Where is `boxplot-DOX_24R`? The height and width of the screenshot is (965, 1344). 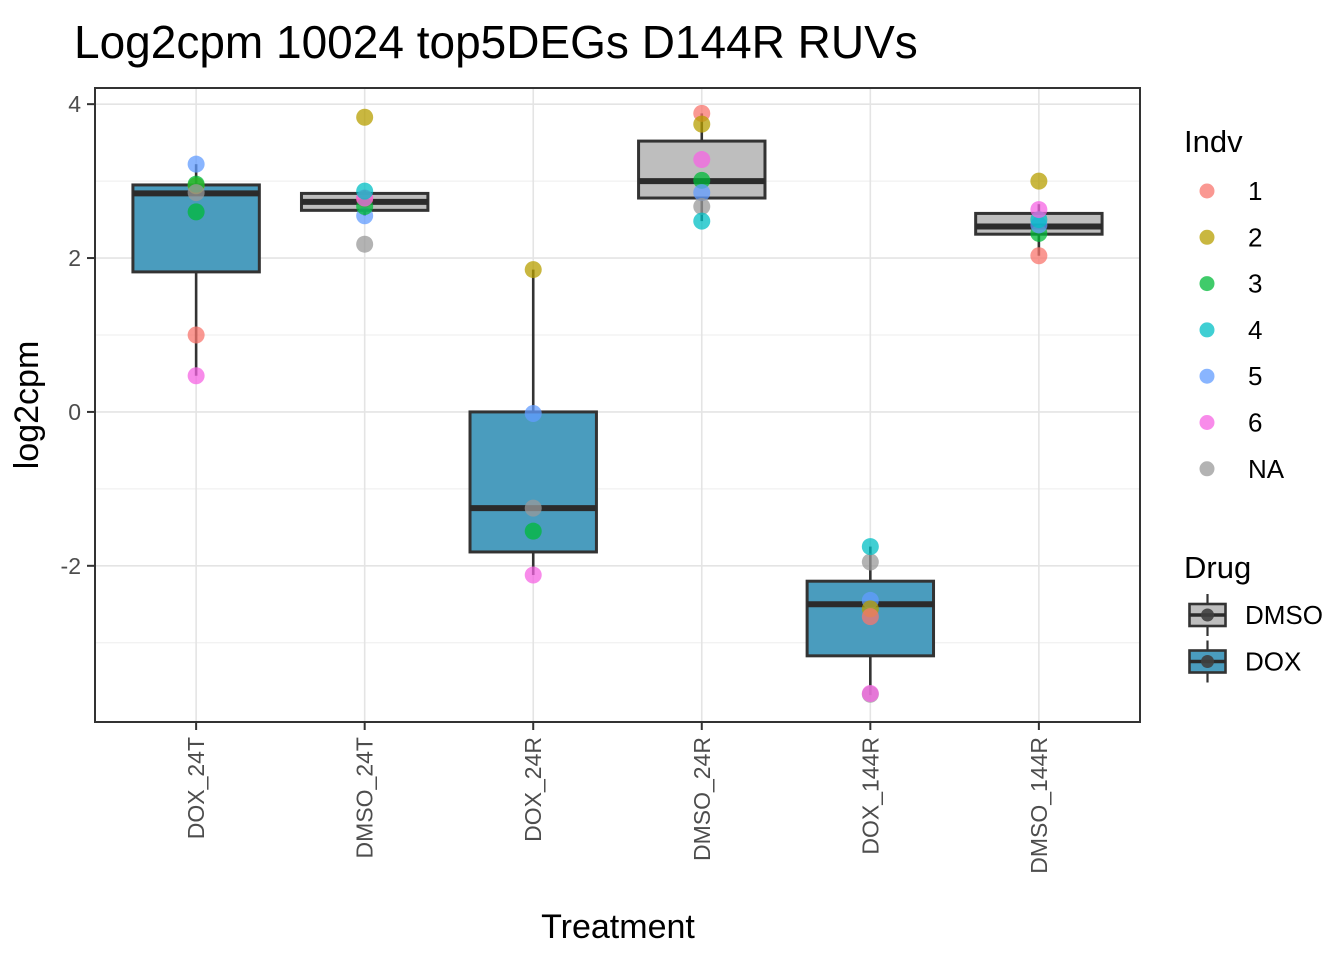
boxplot-DOX_24R is located at coordinates (533, 422).